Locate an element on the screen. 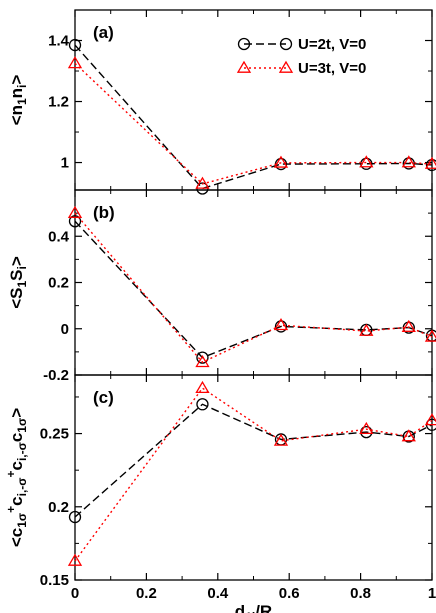 This screenshot has width=436, height=613. y-axis-title: <S1Si> is located at coordinates (18, 282).